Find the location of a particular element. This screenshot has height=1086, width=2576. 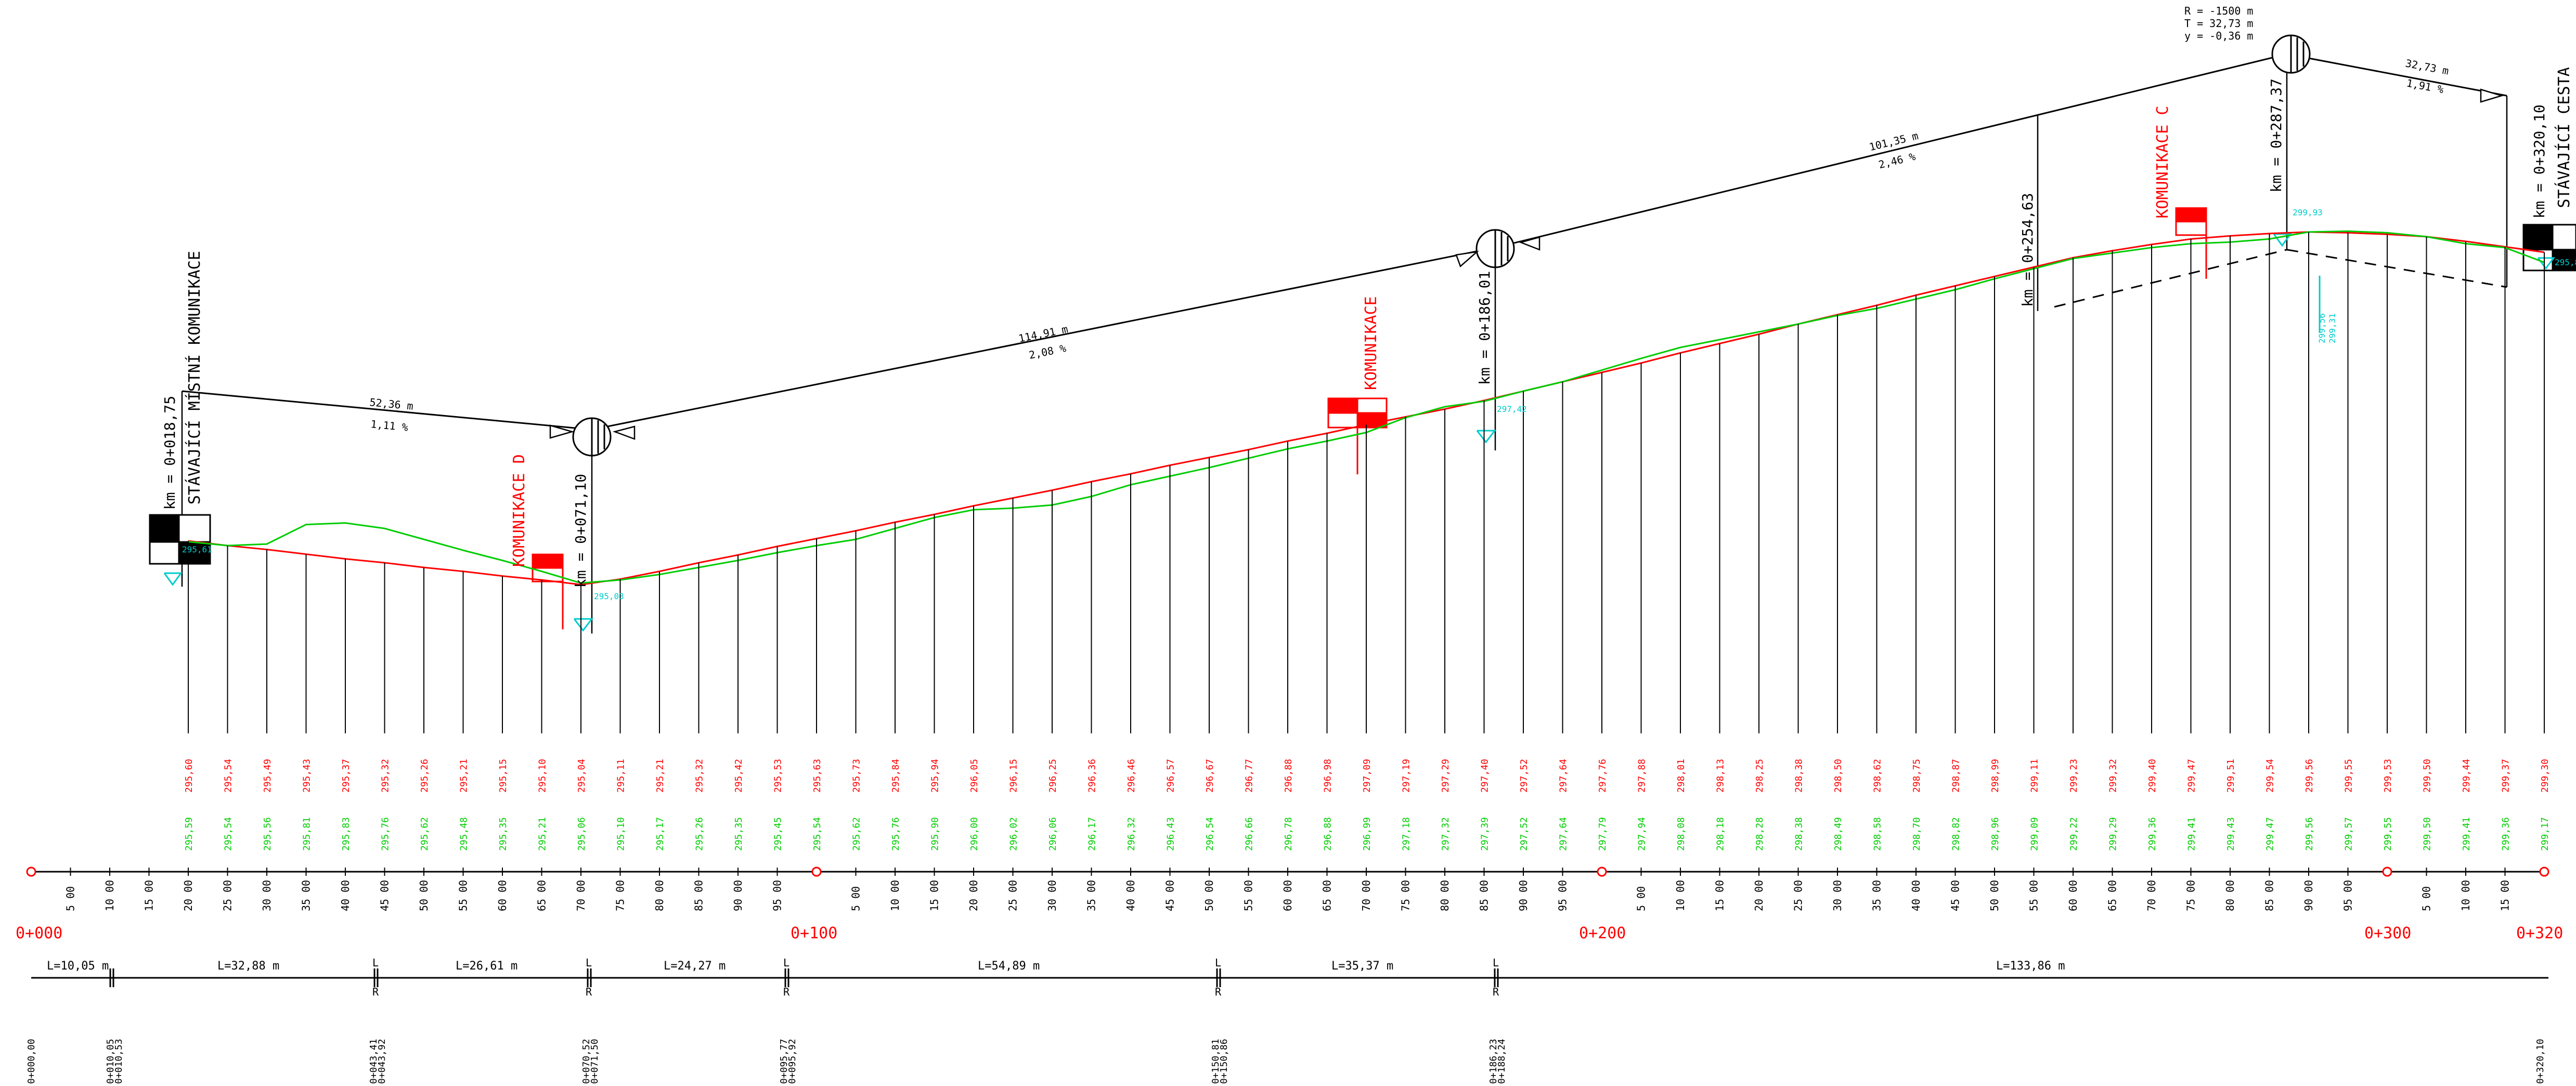

design-elevation-label: 297,64 is located at coordinates (1564, 776).